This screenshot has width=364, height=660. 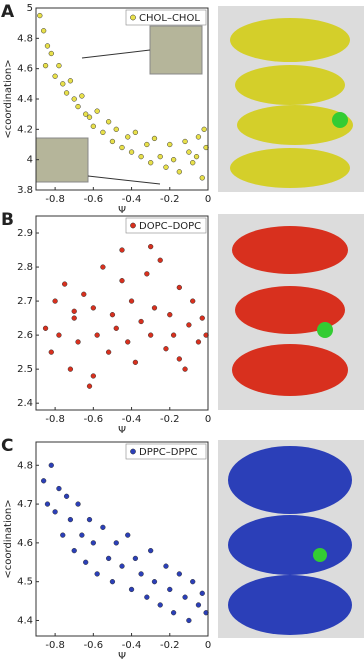 What do you see at coordinates (30, 8) in the screenshot?
I see `y-tick-label: 5` at bounding box center [30, 8].